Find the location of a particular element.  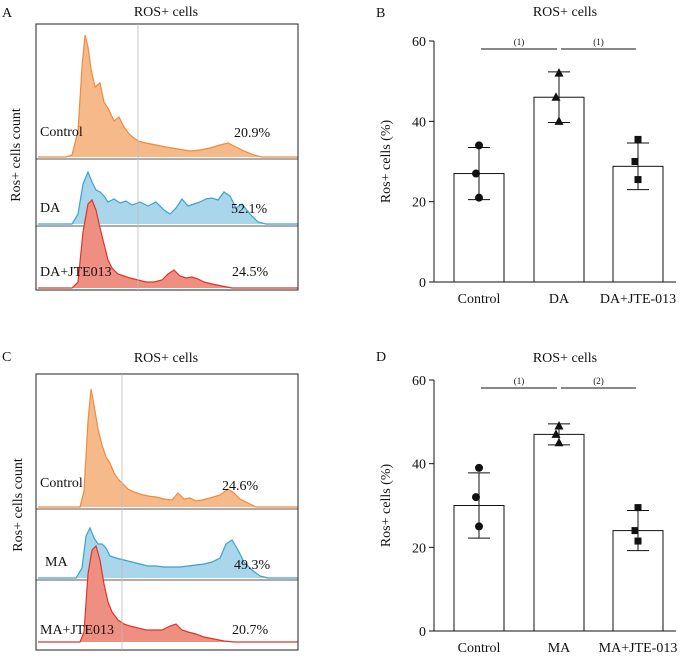

panel-c-hists is located at coordinates (167, 515).